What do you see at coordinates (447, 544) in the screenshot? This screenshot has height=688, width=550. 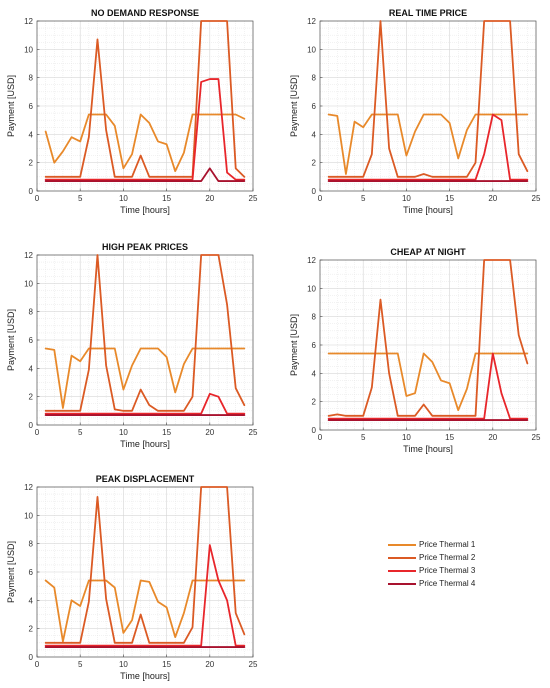 I see `legend-label: Price Thermal 1` at bounding box center [447, 544].